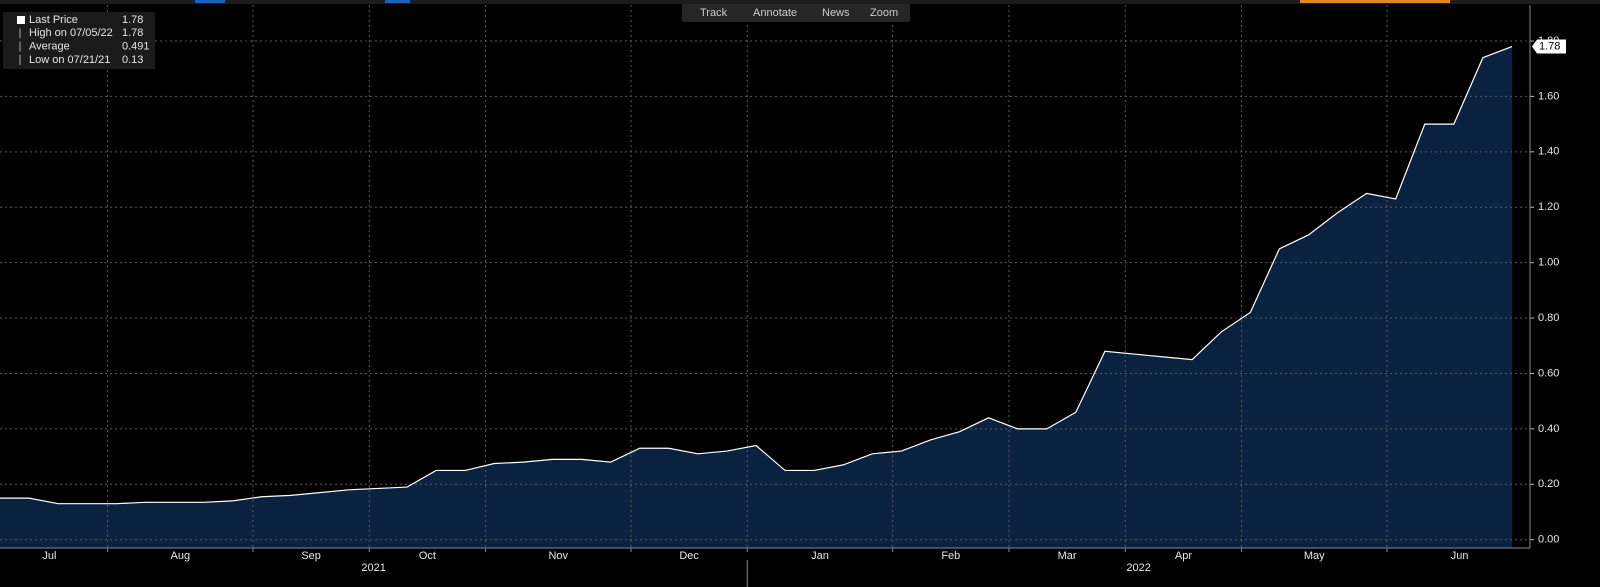 Image resolution: width=1600 pixels, height=587 pixels. What do you see at coordinates (21, 20) in the screenshot?
I see `legend-swatch` at bounding box center [21, 20].